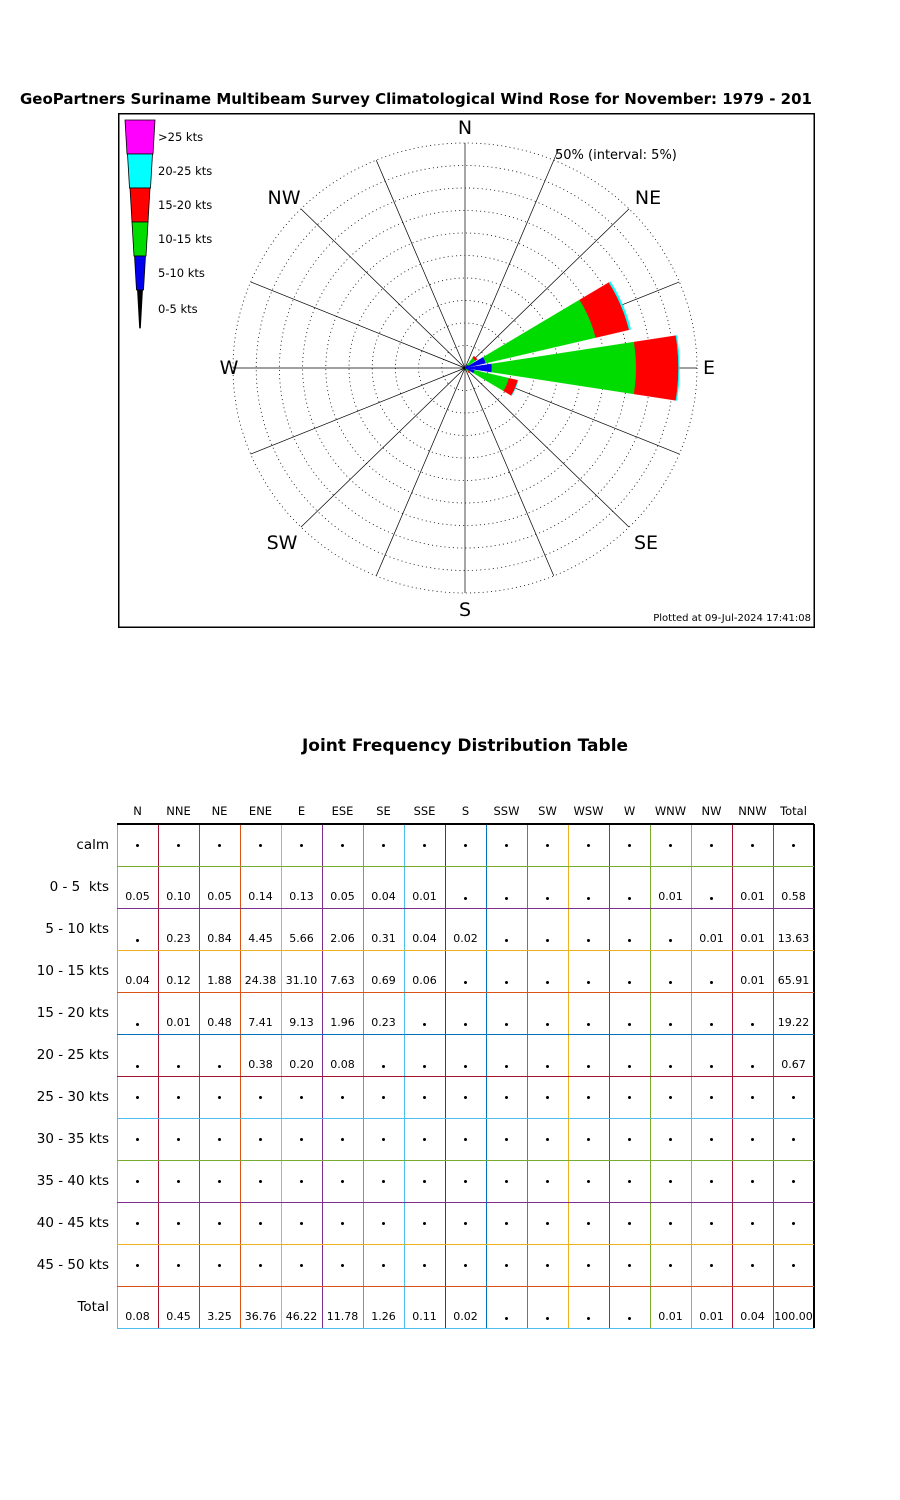  What do you see at coordinates (185, 239) in the screenshot?
I see `legend-label: 10-15 kts` at bounding box center [185, 239].